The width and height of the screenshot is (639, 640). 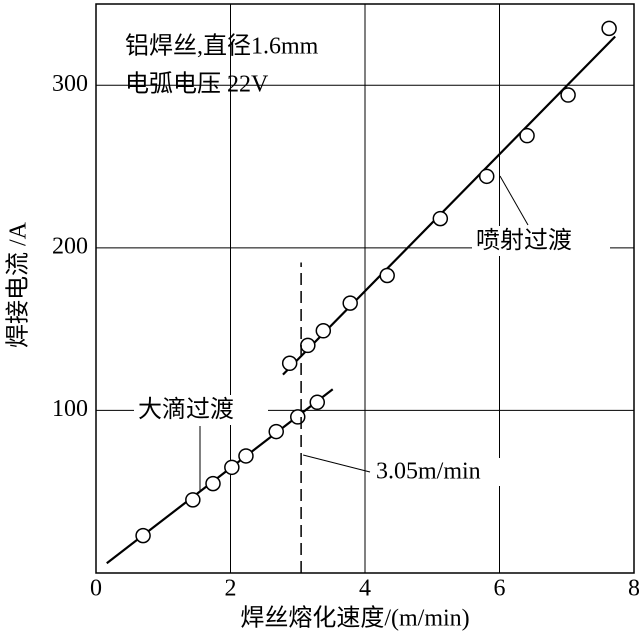 What do you see at coordinates (70, 409) in the screenshot?
I see `y-tick-label: 100` at bounding box center [70, 409].